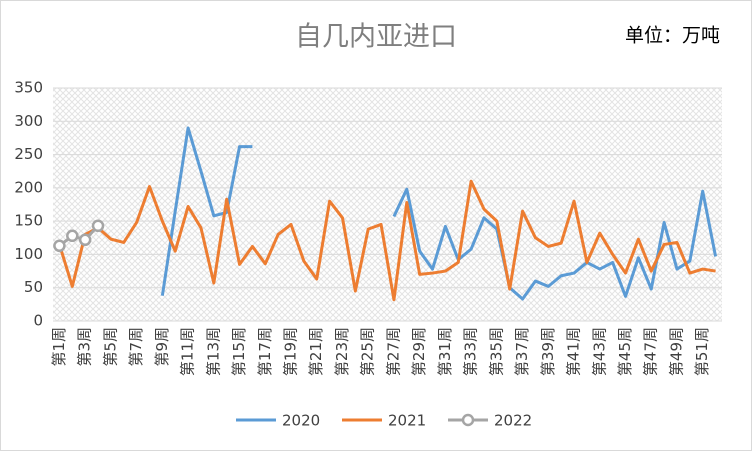 The width and height of the screenshot is (752, 451). What do you see at coordinates (471, 351) in the screenshot?
I see `x-tick-label: 第33周` at bounding box center [471, 351].